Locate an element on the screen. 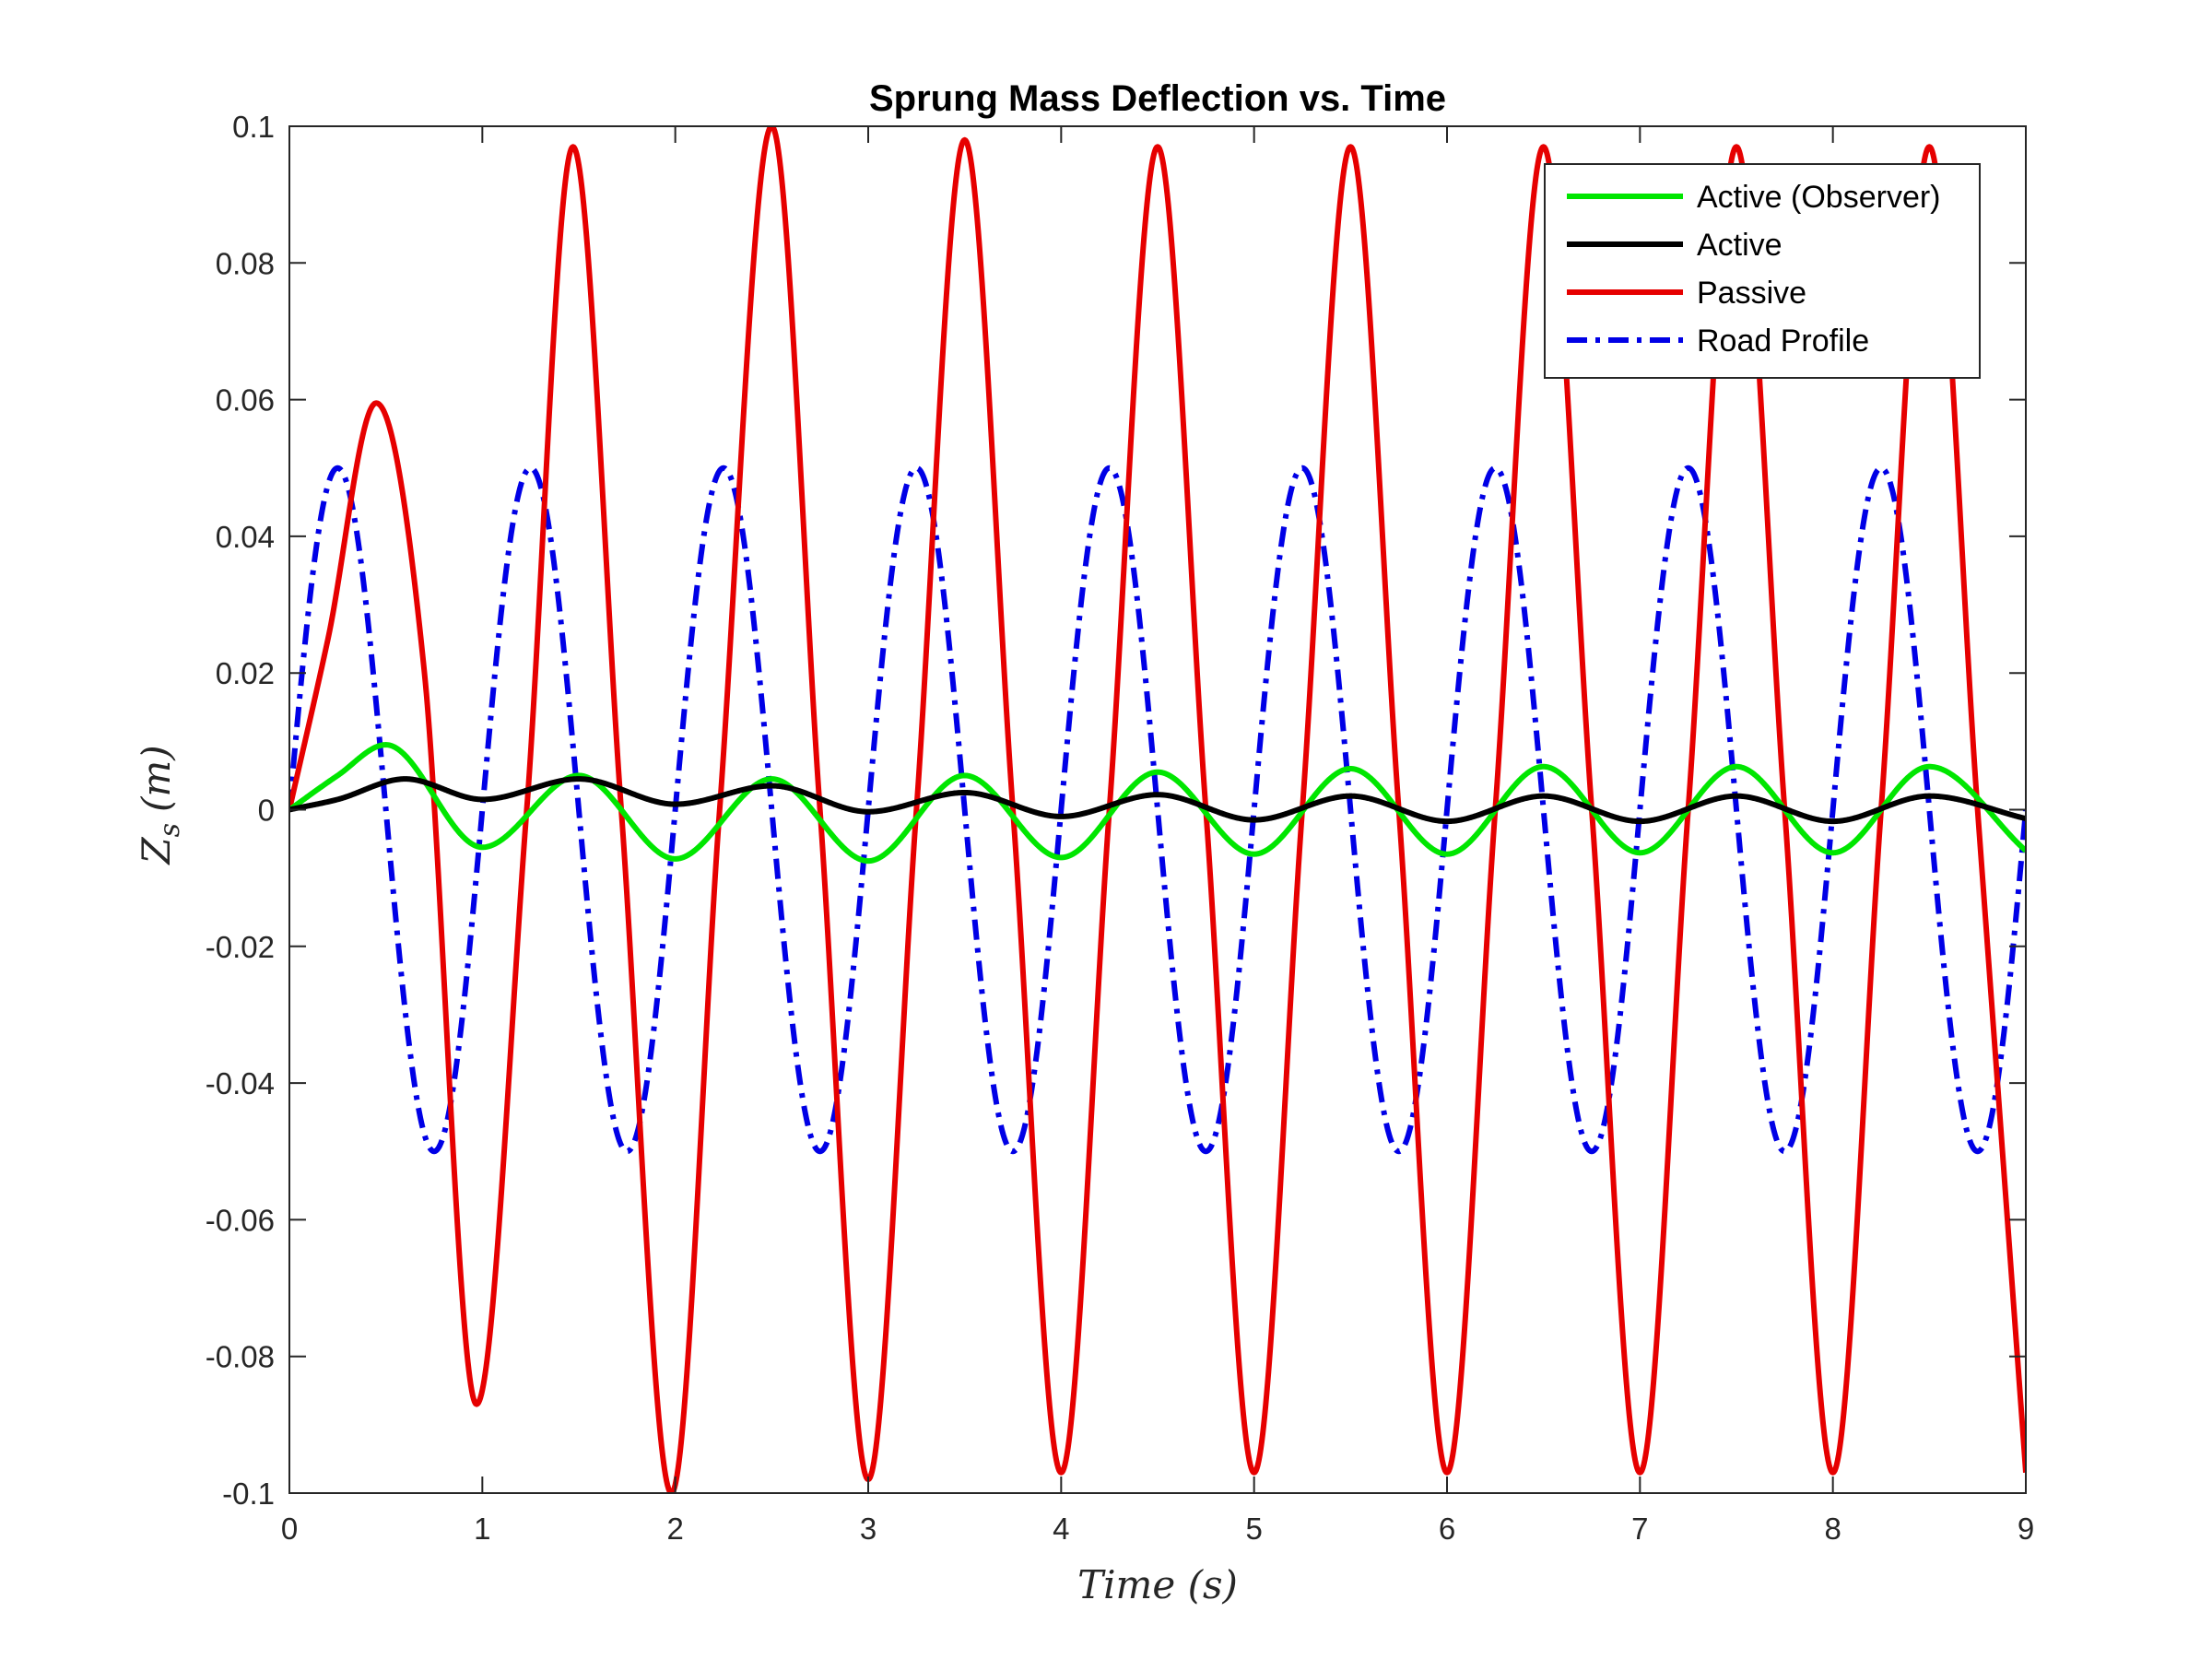 This screenshot has height=1659, width=2212. y-tick-label: -0.04 is located at coordinates (240, 1083).